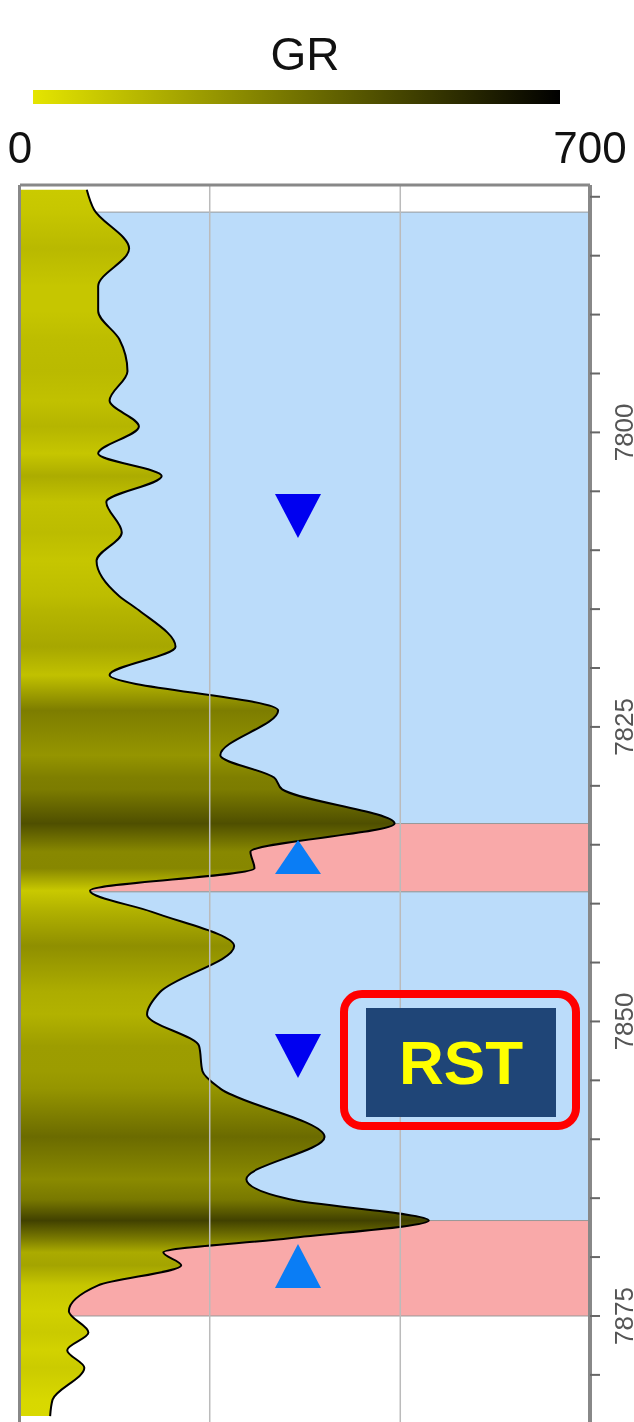 The image size is (634, 1422). What do you see at coordinates (621, 727) in the screenshot?
I see `y-tick-label: 7825` at bounding box center [621, 727].